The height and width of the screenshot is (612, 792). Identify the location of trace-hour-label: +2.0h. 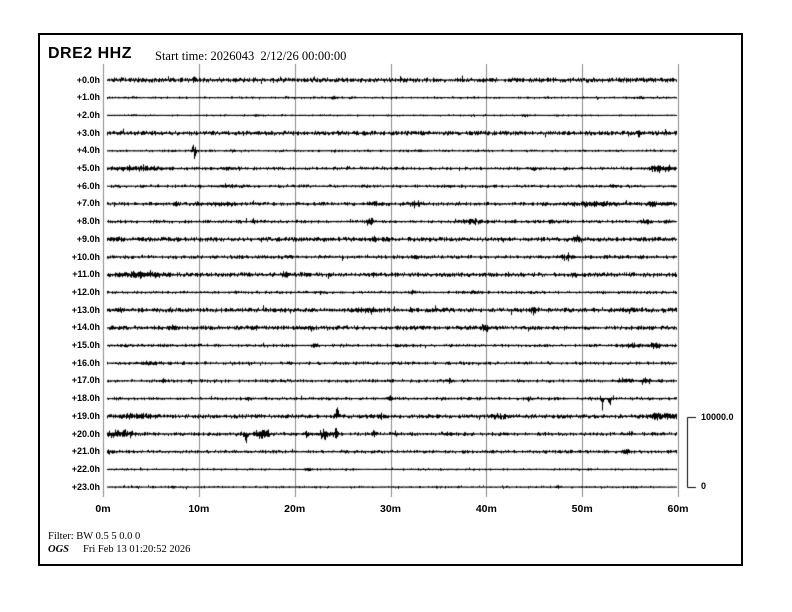
(88, 114).